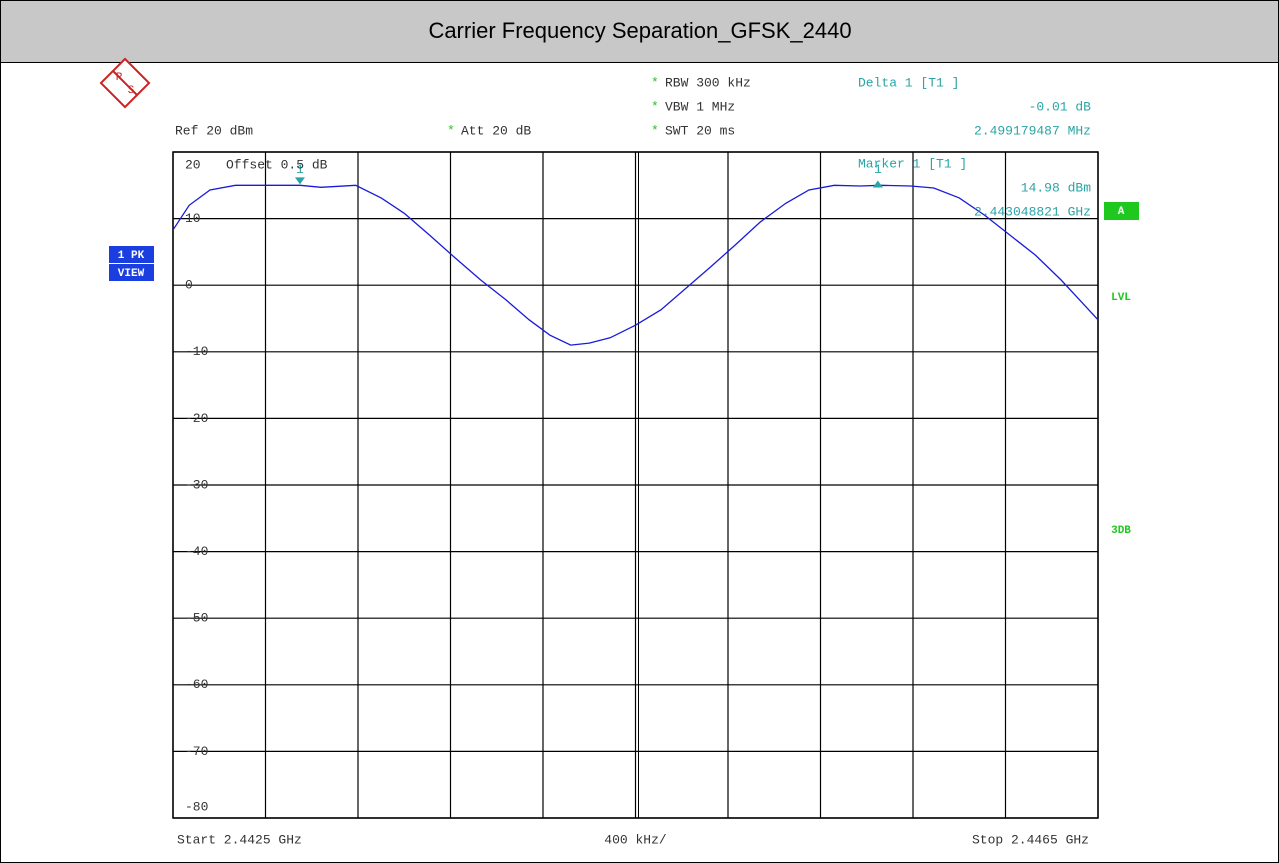 The height and width of the screenshot is (863, 1279). Describe the element at coordinates (196, 806) in the screenshot. I see `y-tick-label: -80` at that location.